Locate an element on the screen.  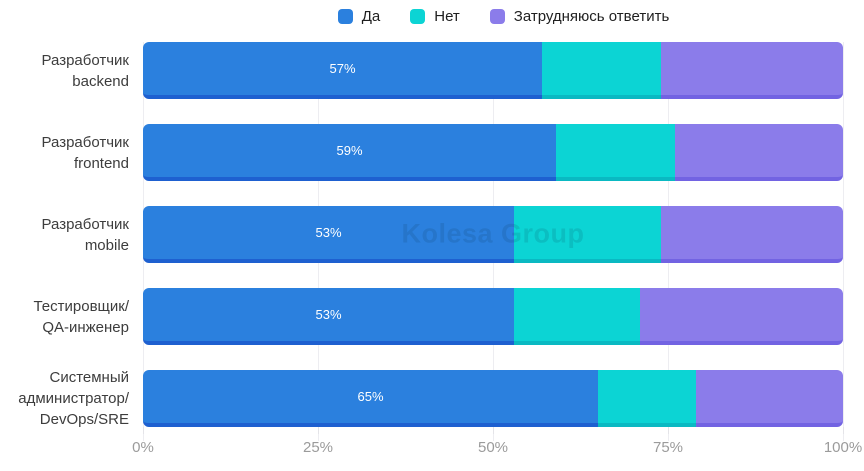
legend-swatch-yes-icon is located at coordinates (345, 16).